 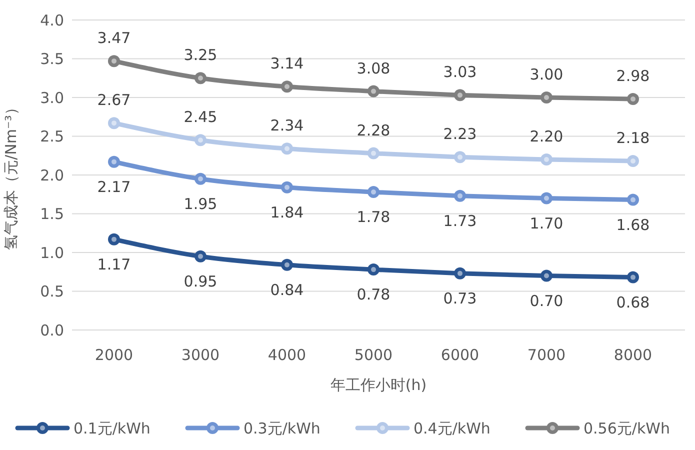 I want to click on y-tick-label: 0.0, so click(x=52, y=330).